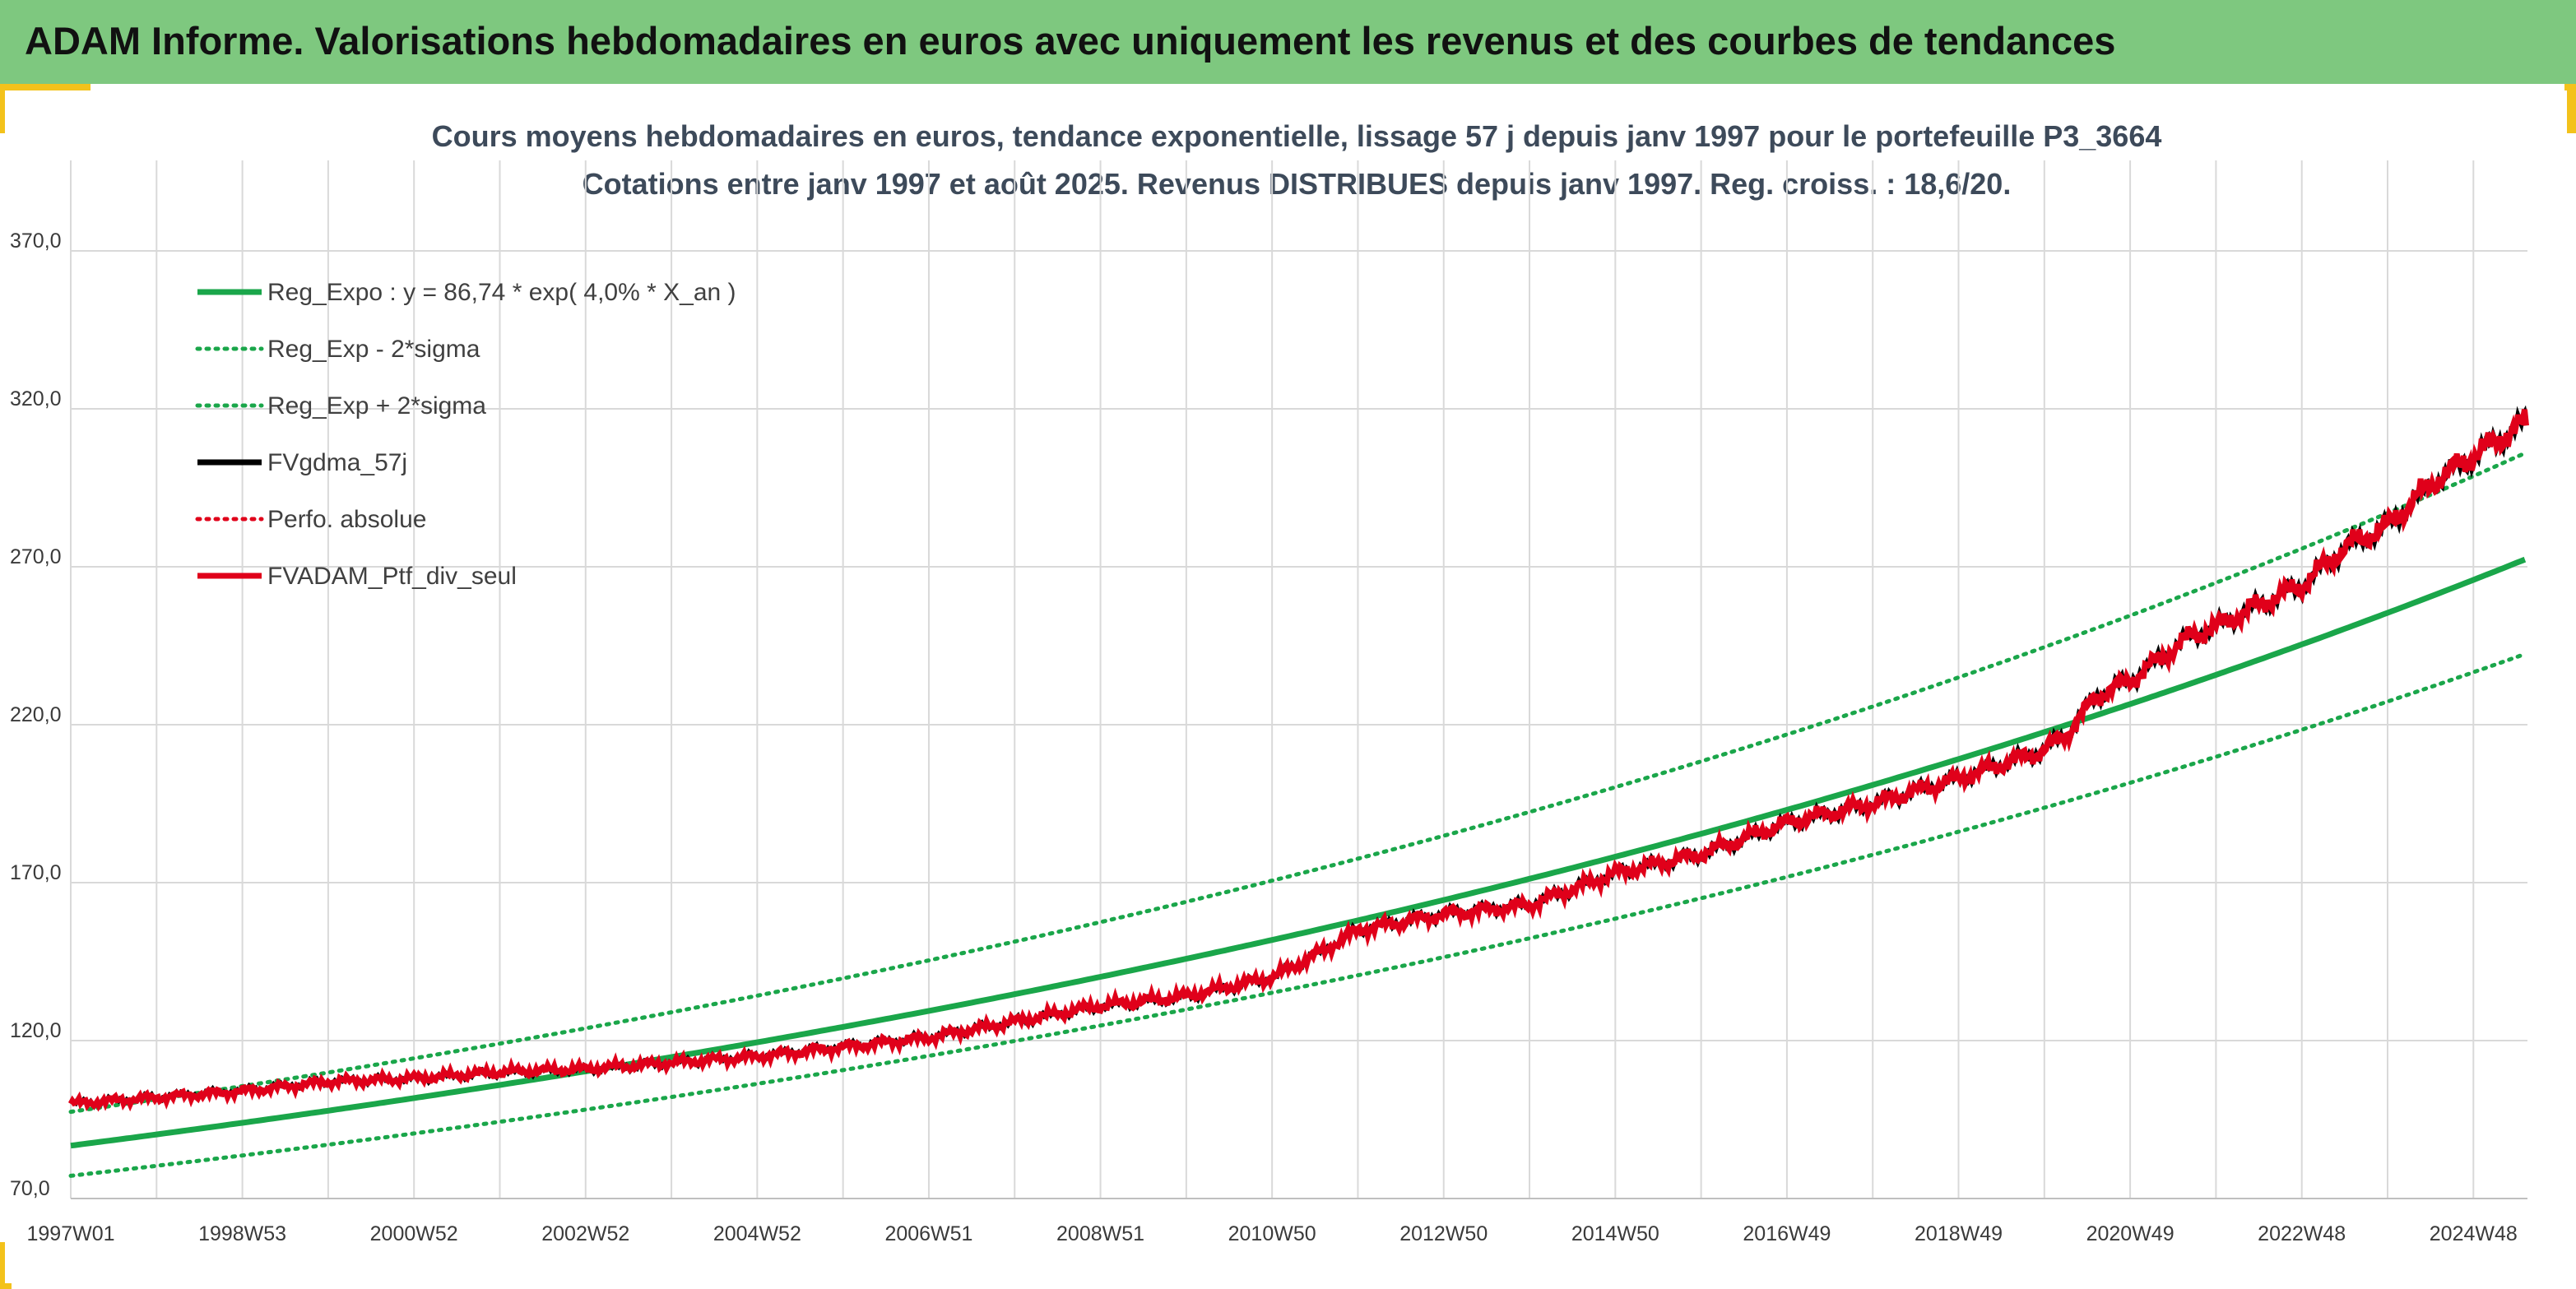 Image resolution: width=2576 pixels, height=1289 pixels. Describe the element at coordinates (2302, 1233) in the screenshot. I see `x-tick-label: 2022W48` at that location.